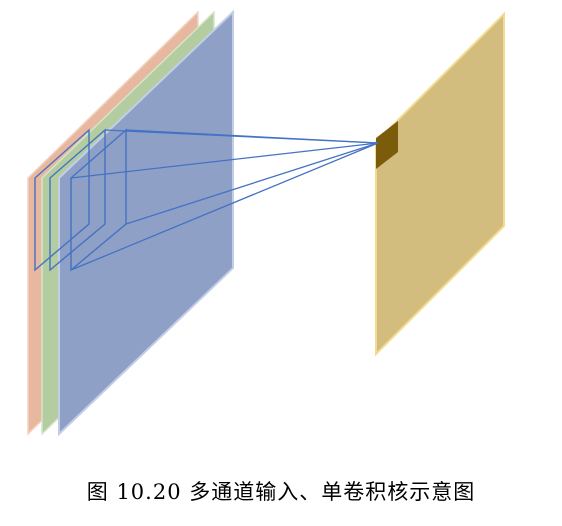  Describe the element at coordinates (62, 200) in the screenshot. I see `kernel-window-red` at that location.